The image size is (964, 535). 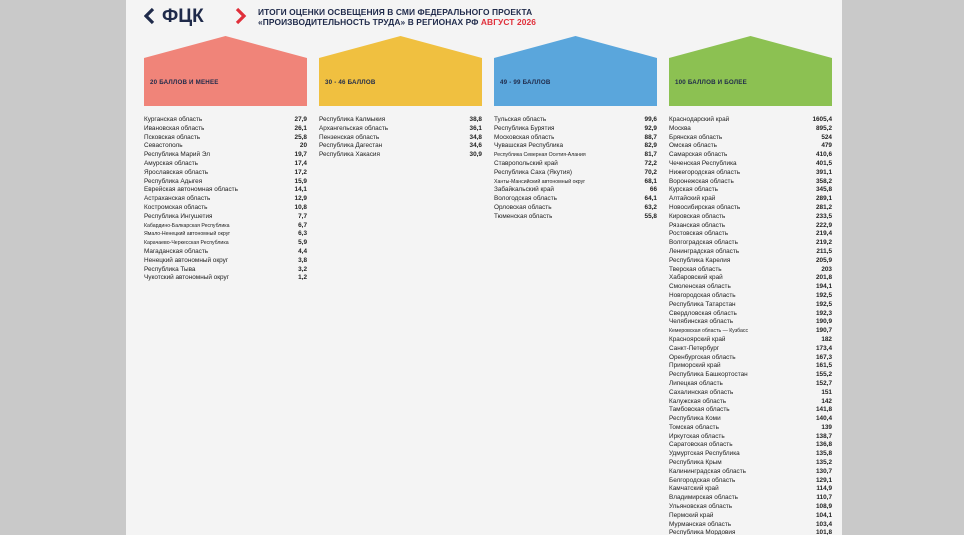 I want to click on region-row: Тамбовская область 141,8, so click(x=750, y=410).